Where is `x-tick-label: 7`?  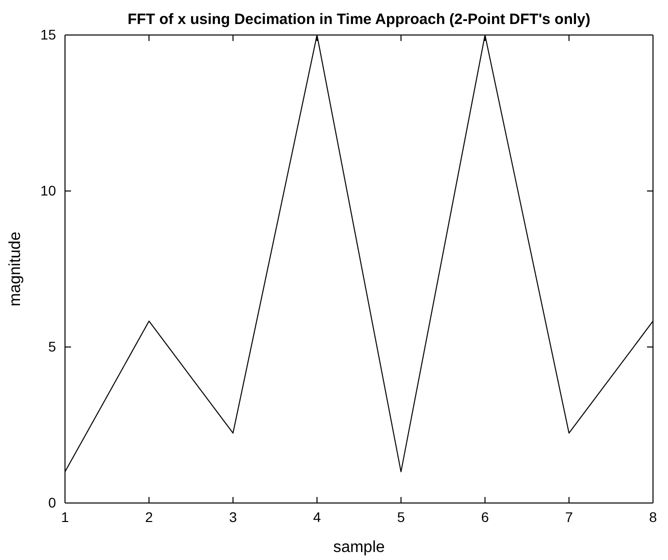
x-tick-label: 7 is located at coordinates (569, 516).